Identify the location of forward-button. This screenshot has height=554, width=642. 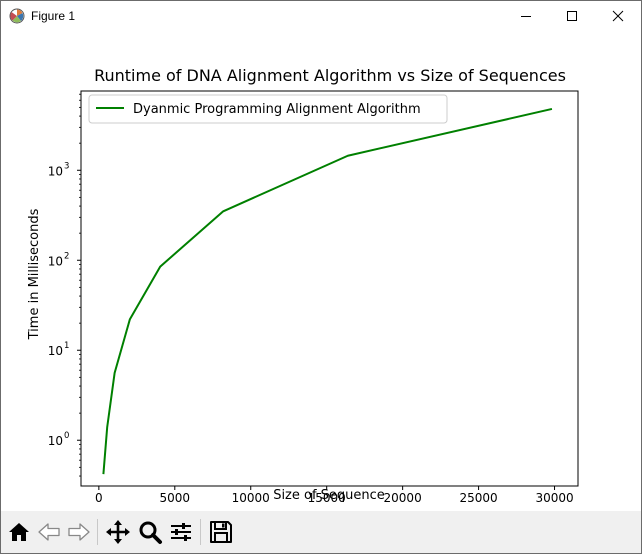
(79, 532).